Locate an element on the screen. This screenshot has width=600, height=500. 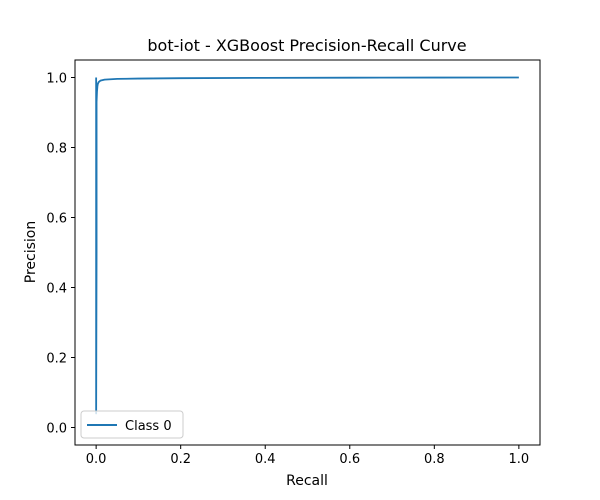
y-tick-label: 0.2 is located at coordinates (56, 359).